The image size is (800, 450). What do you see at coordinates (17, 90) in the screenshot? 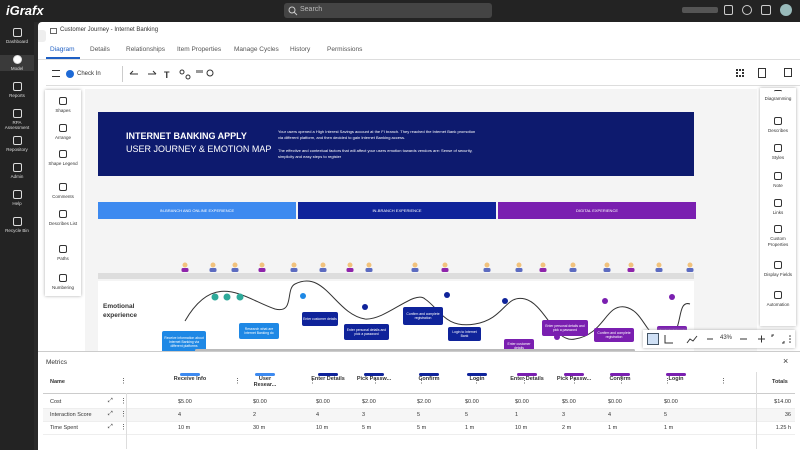
I see `nav-item: Reports` at bounding box center [17, 90].